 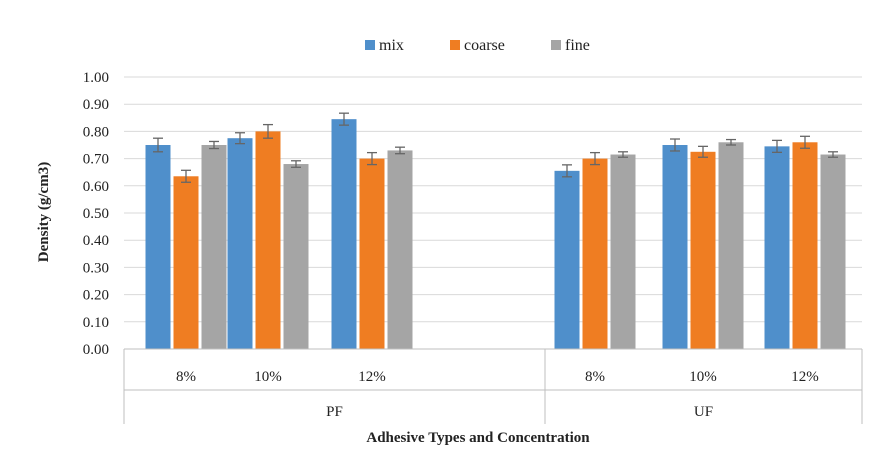 I want to click on legend-label: coarse, so click(x=484, y=45).